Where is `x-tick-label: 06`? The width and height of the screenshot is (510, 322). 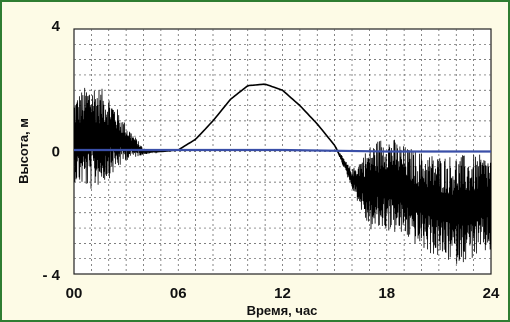
x-tick-label: 06 is located at coordinates (178, 293).